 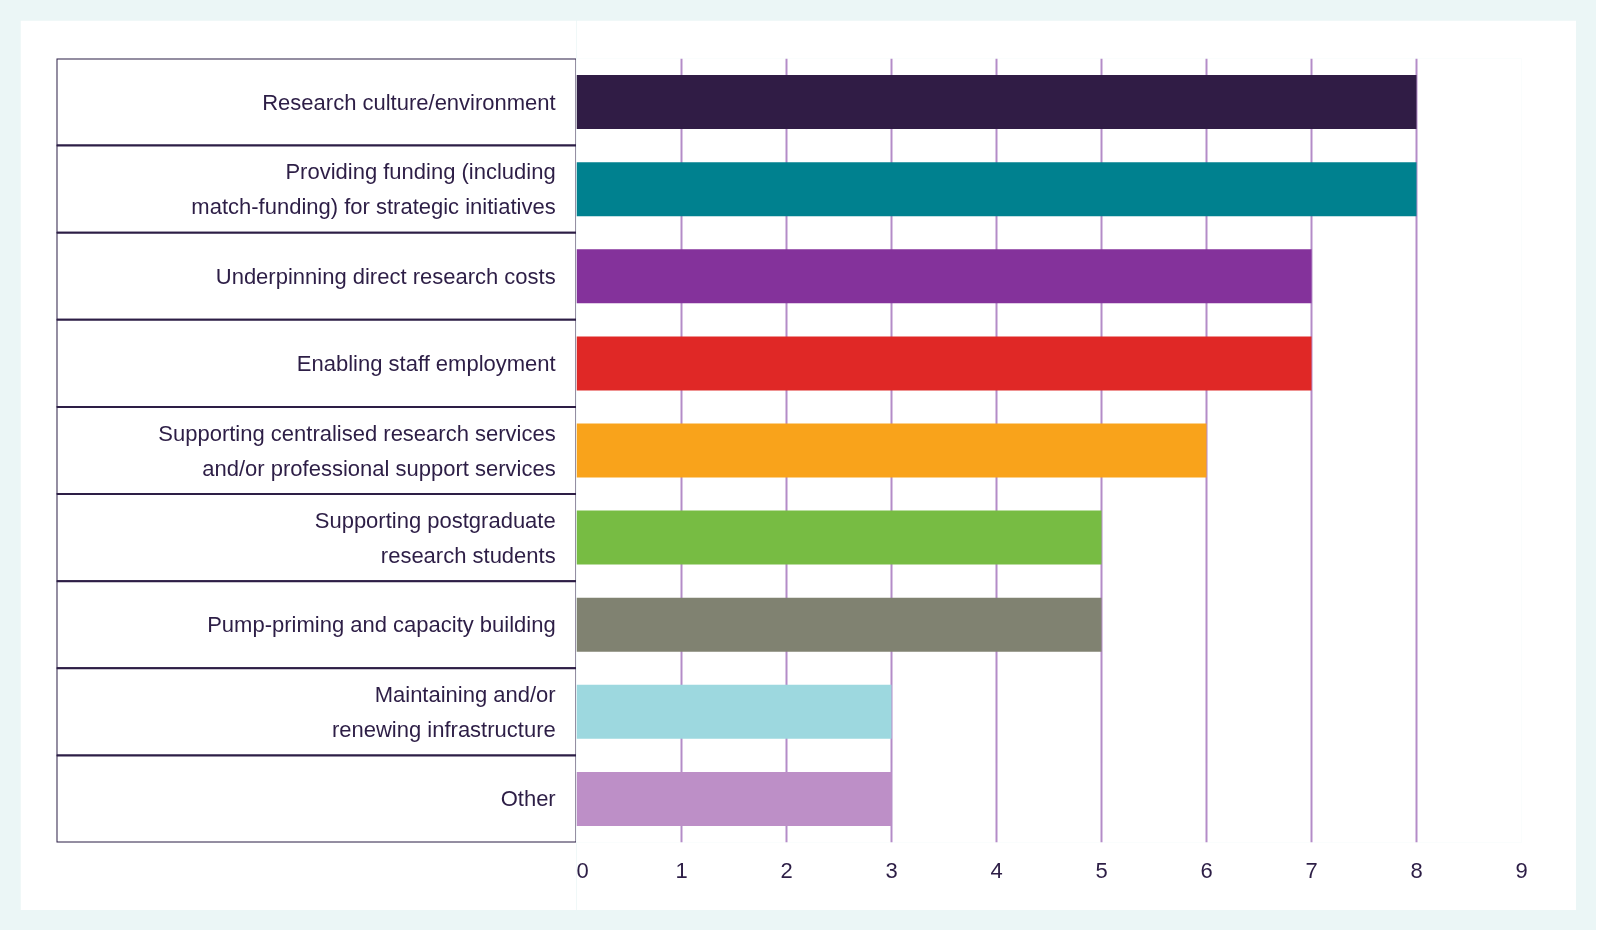 I want to click on y-tick-label: Maintaining and/or renewing infrastructure, so click(x=443, y=711).